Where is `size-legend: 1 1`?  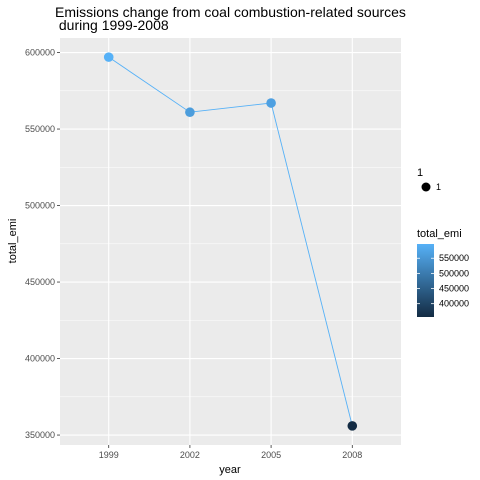 size-legend: 1 1 is located at coordinates (429, 179).